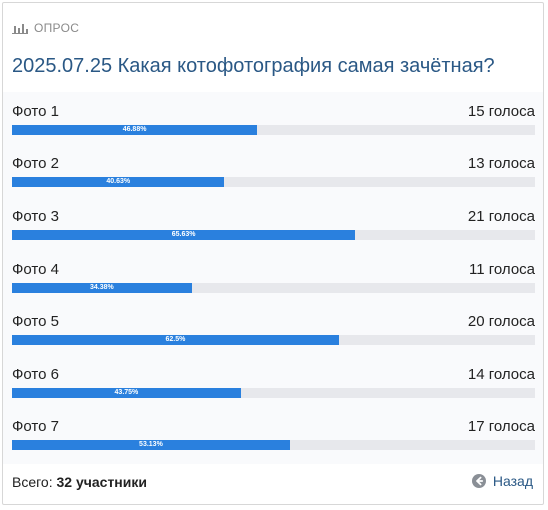 This screenshot has height=510, width=548. I want to click on option-vote-count: 20 голоса, so click(501, 321).